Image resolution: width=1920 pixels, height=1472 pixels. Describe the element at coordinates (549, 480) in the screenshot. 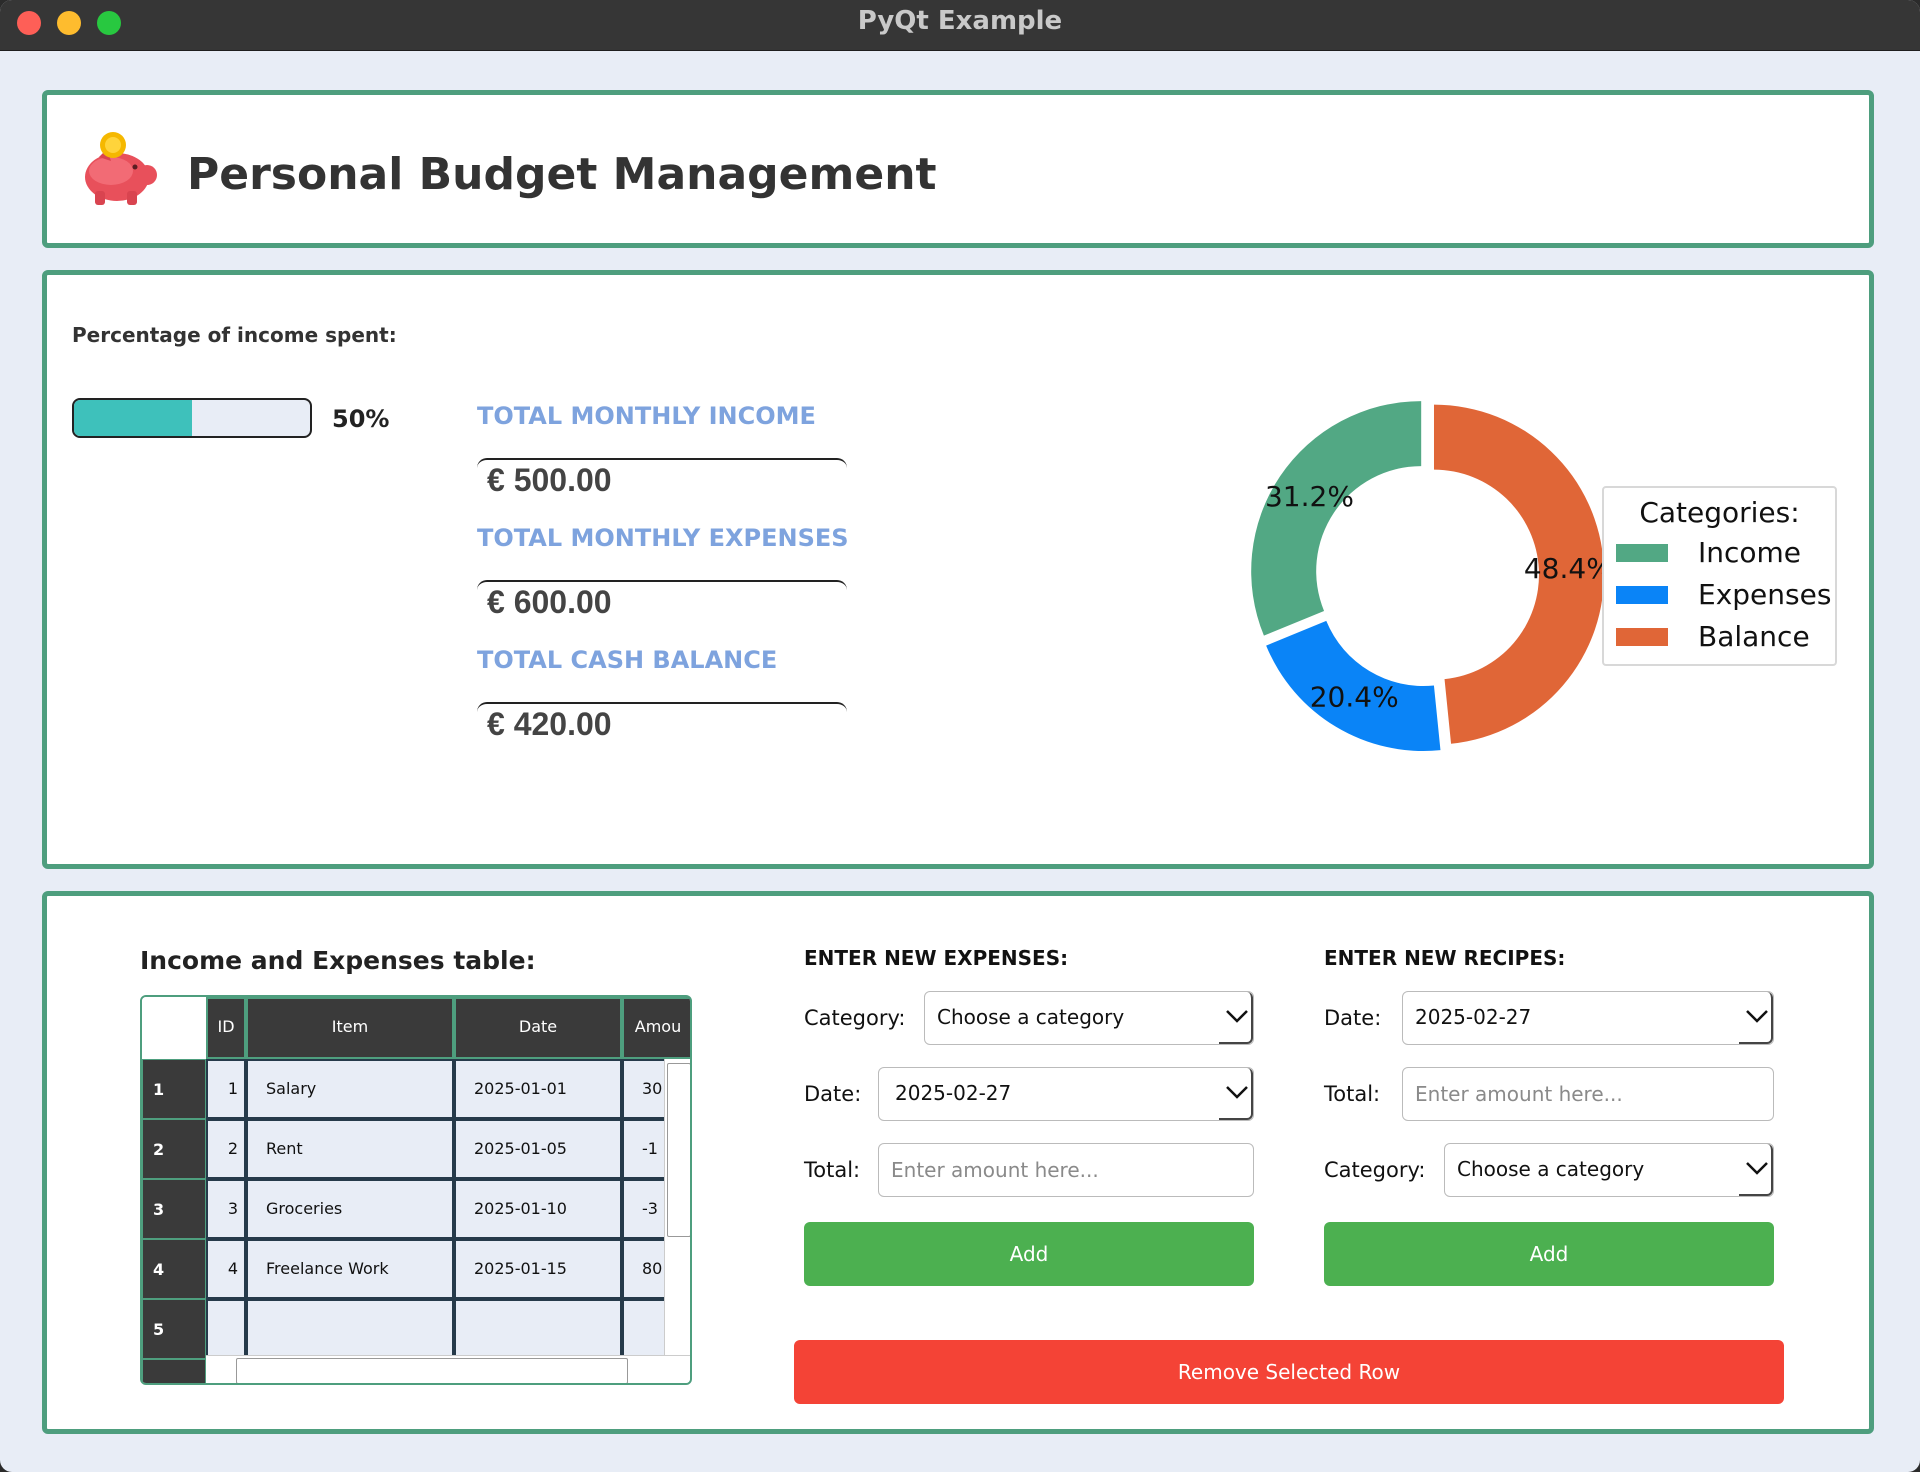

I see `income-value: € 500.00` at that location.